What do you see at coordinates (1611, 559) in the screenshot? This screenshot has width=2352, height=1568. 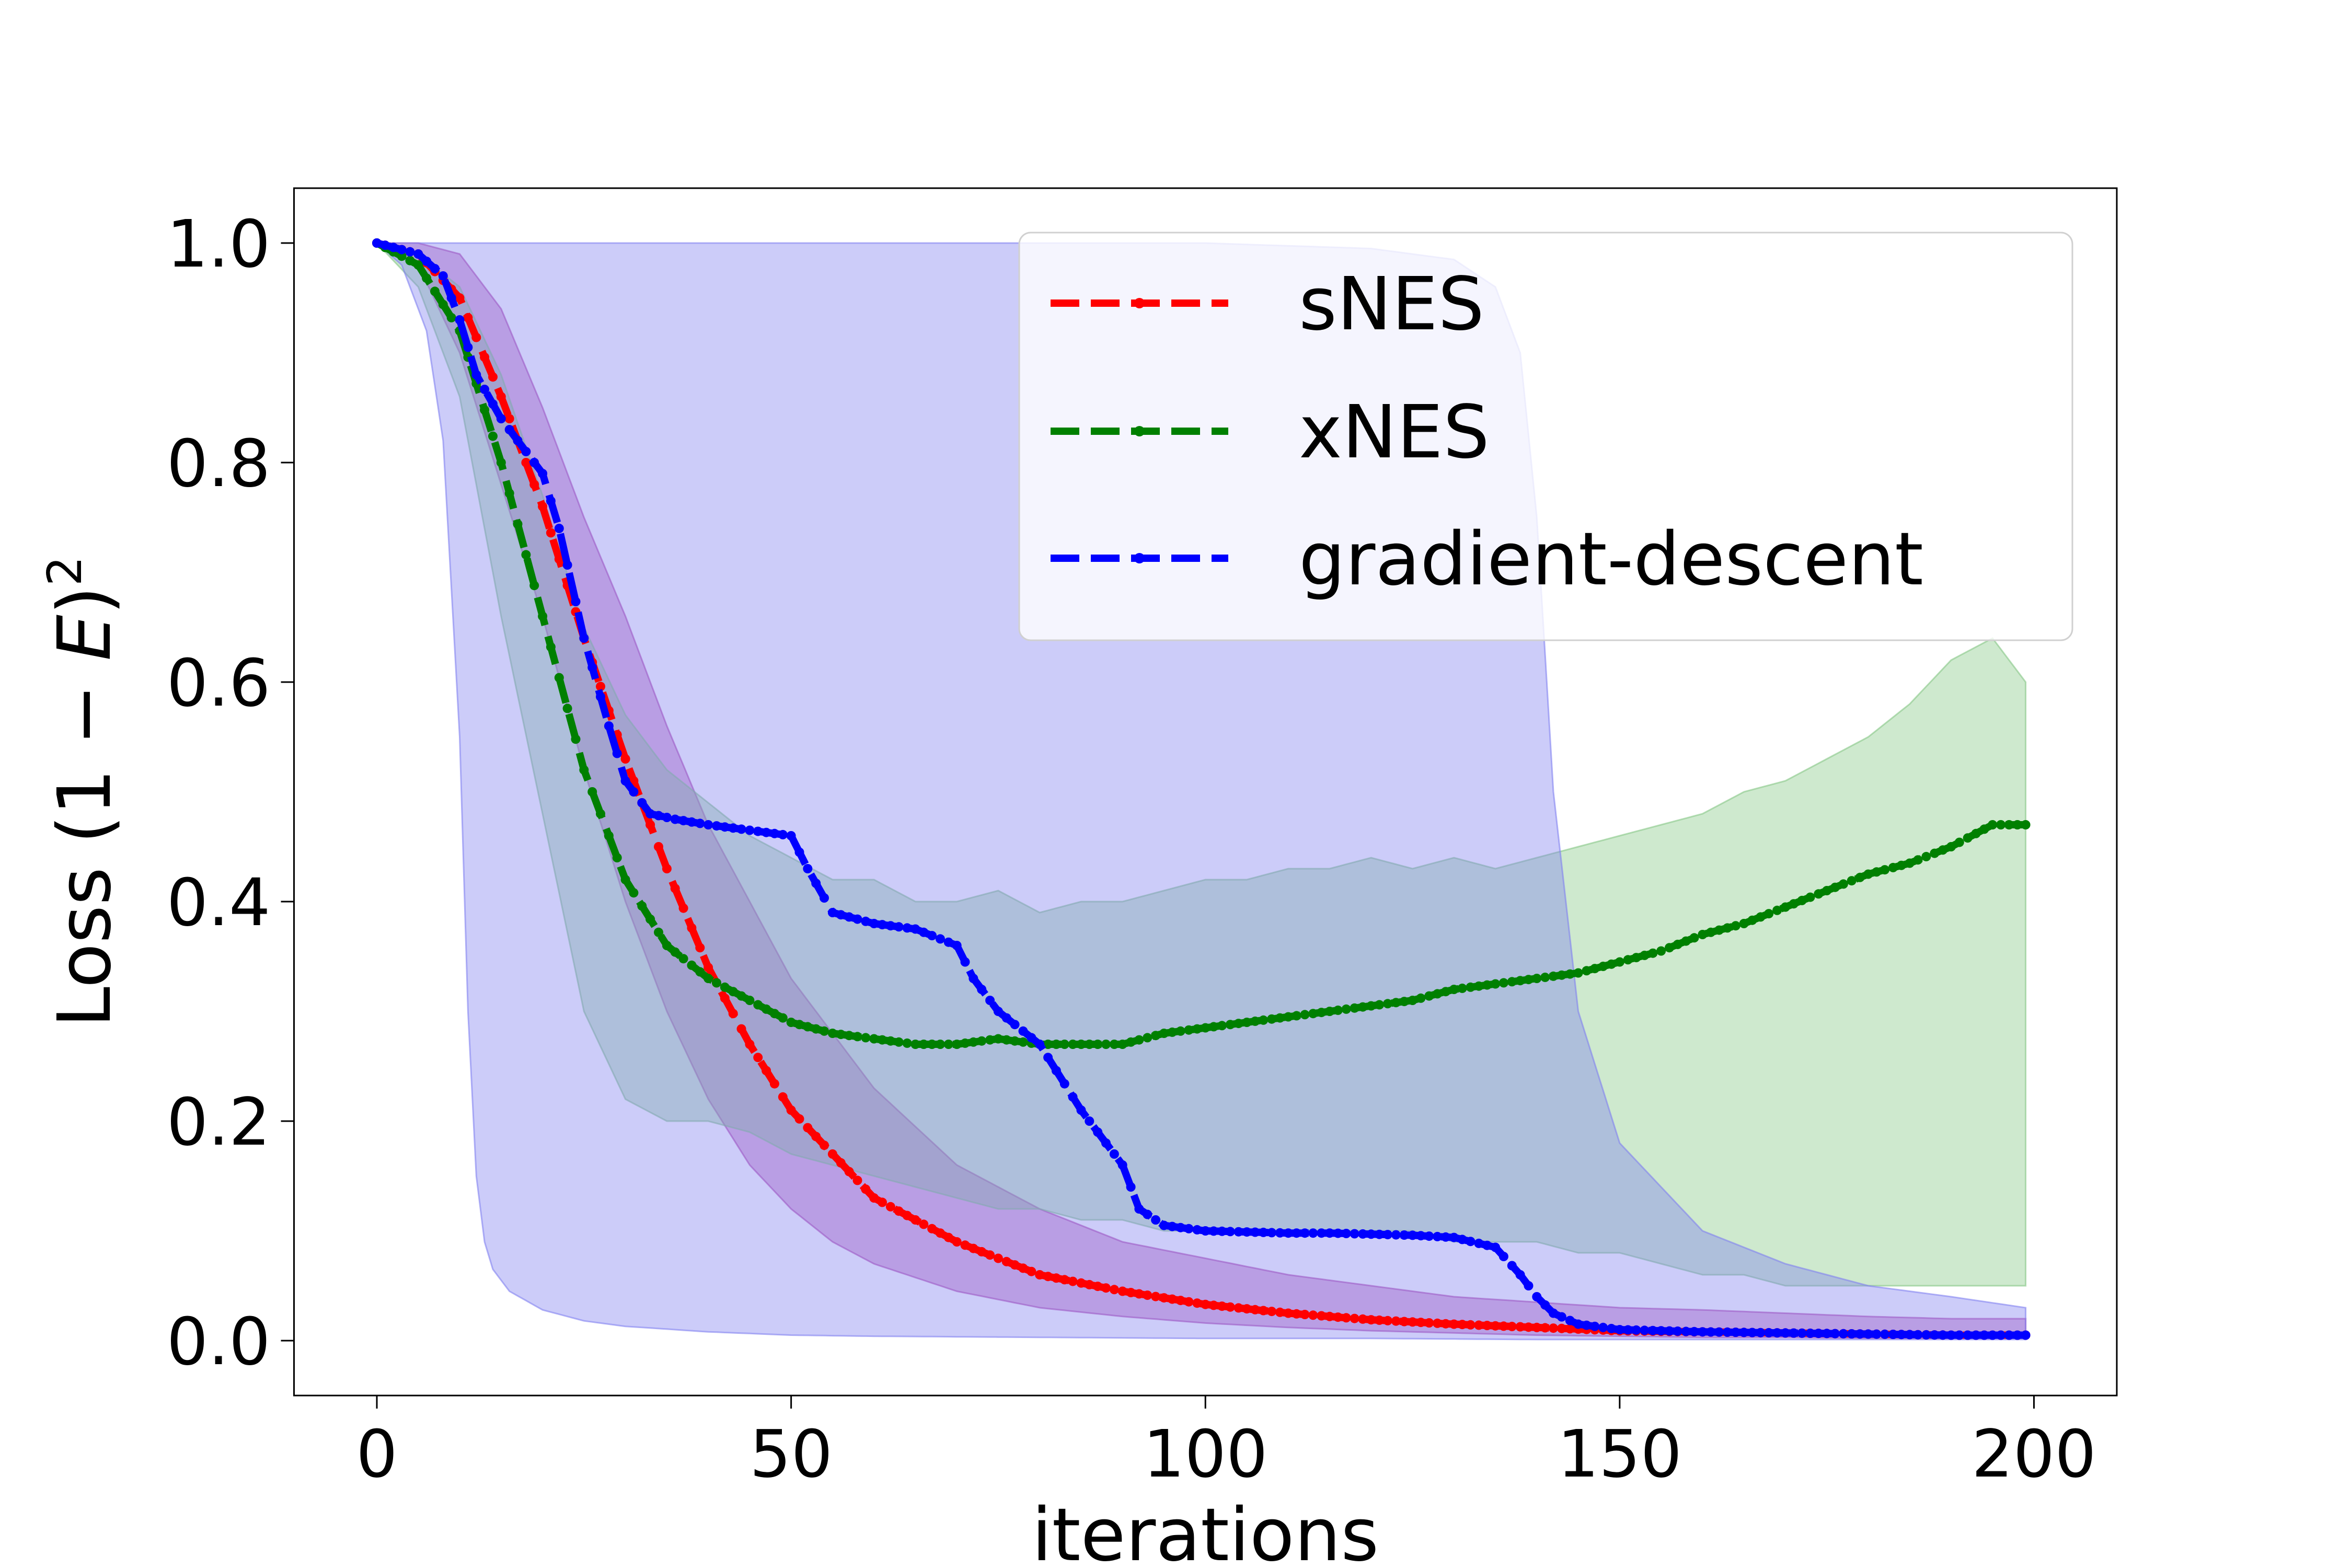 I see `legend-label-gradient-descent: gradient-descent` at bounding box center [1611, 559].